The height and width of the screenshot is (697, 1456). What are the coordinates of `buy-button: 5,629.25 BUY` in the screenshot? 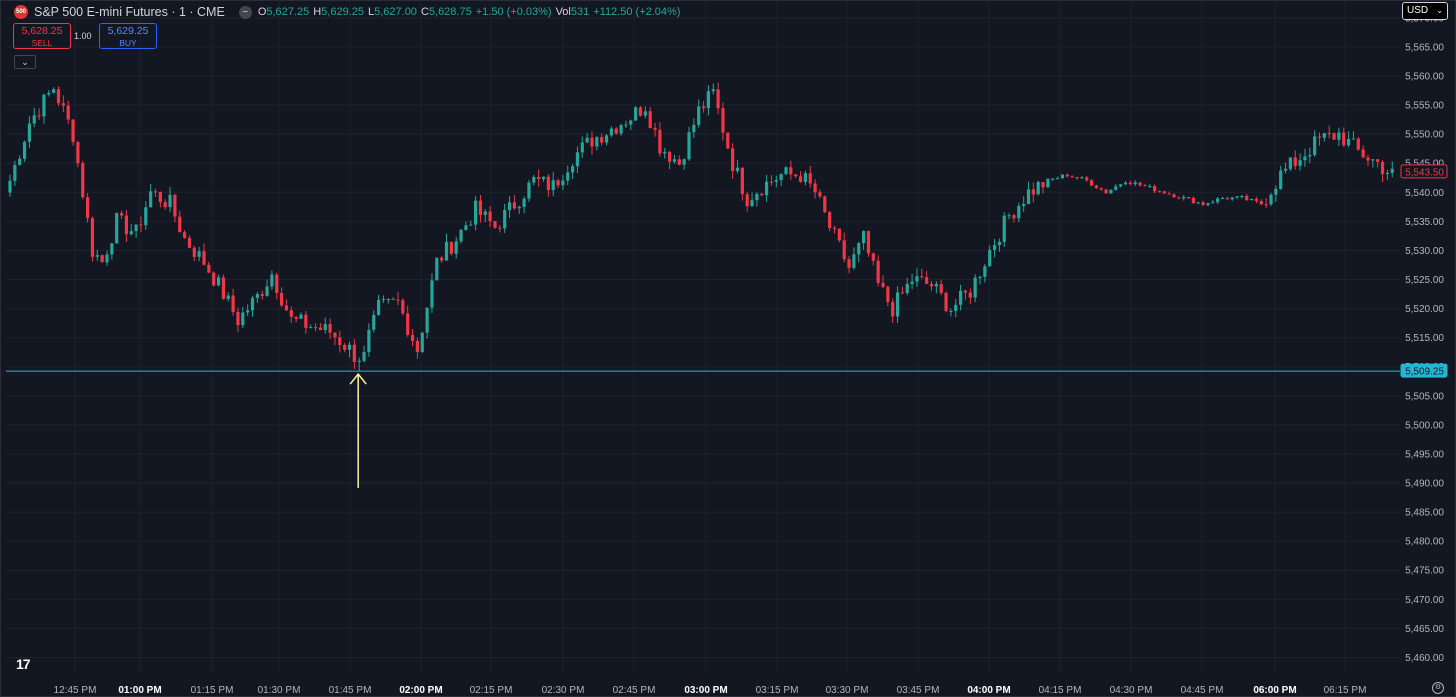 It's located at (128, 36).